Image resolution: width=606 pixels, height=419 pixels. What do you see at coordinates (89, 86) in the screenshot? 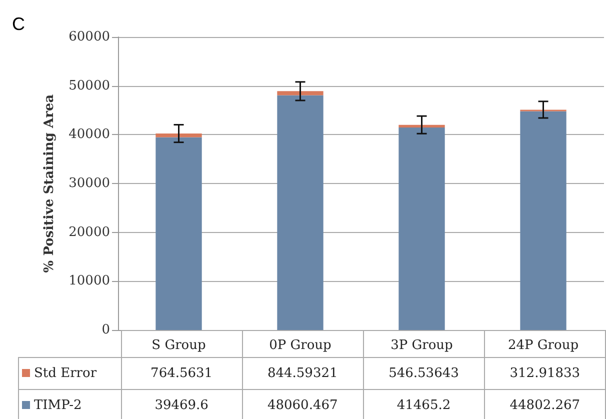
I see `y-tick-label: 50000` at bounding box center [89, 86].